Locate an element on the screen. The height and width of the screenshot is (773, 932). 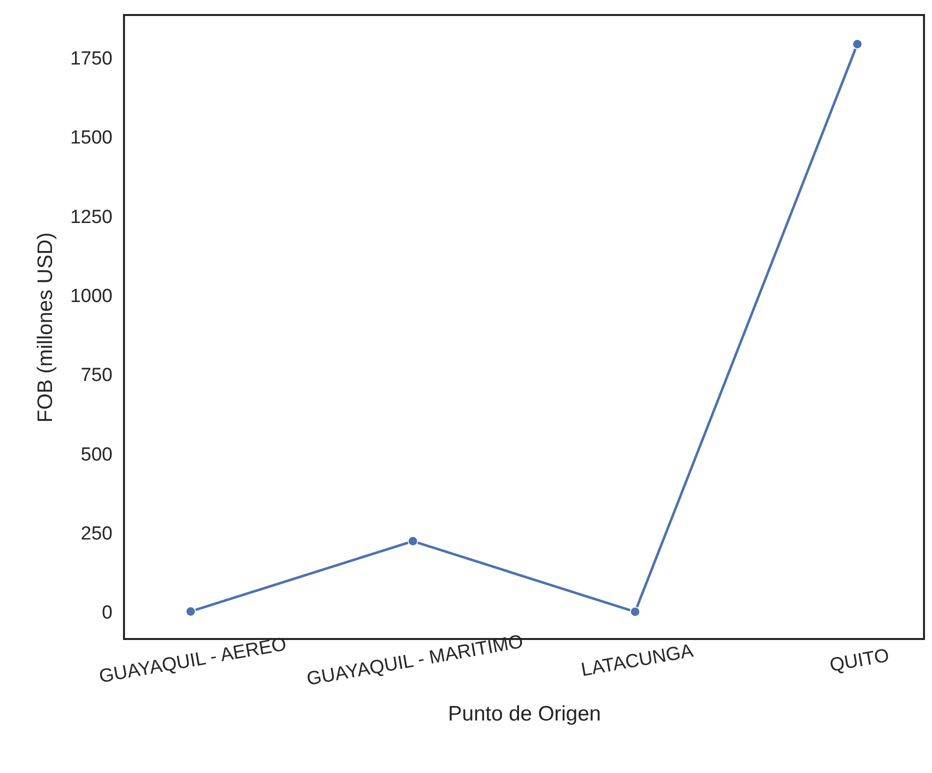
y-tick-label: 1750 is located at coordinates (91, 59).